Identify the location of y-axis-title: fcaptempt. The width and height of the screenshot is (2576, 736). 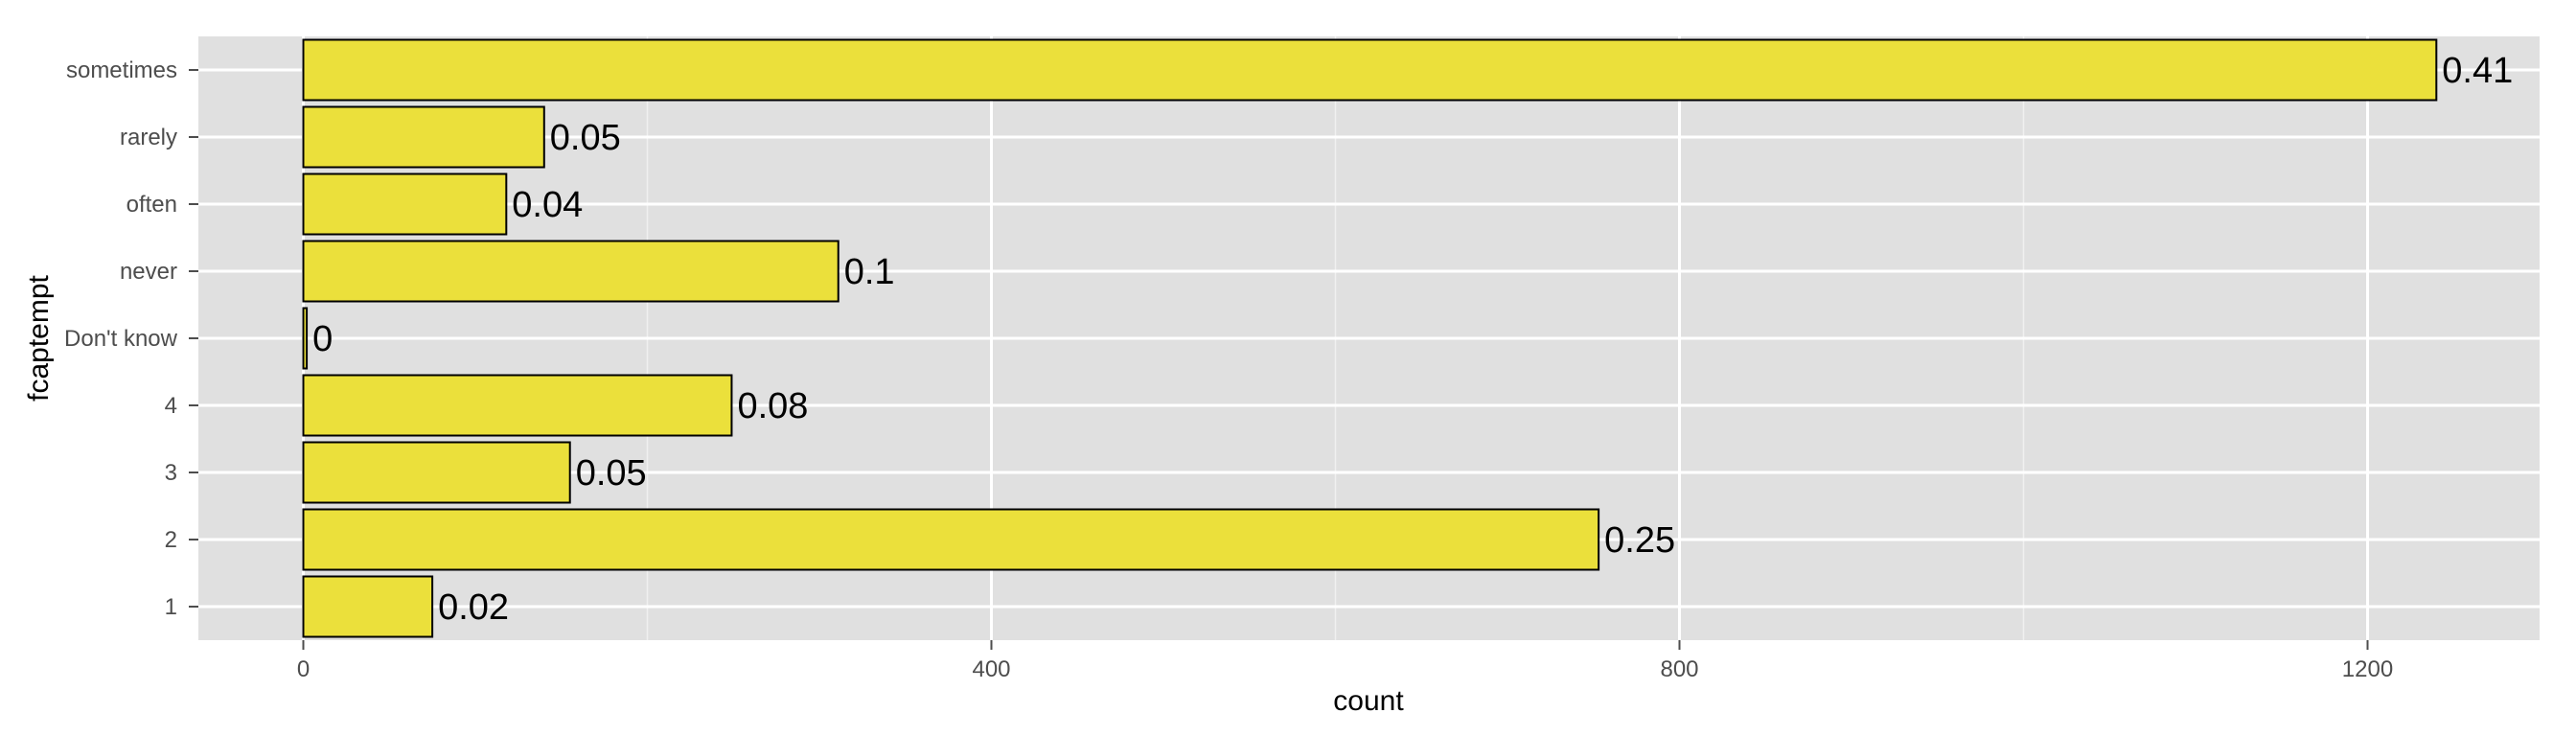
(39, 337).